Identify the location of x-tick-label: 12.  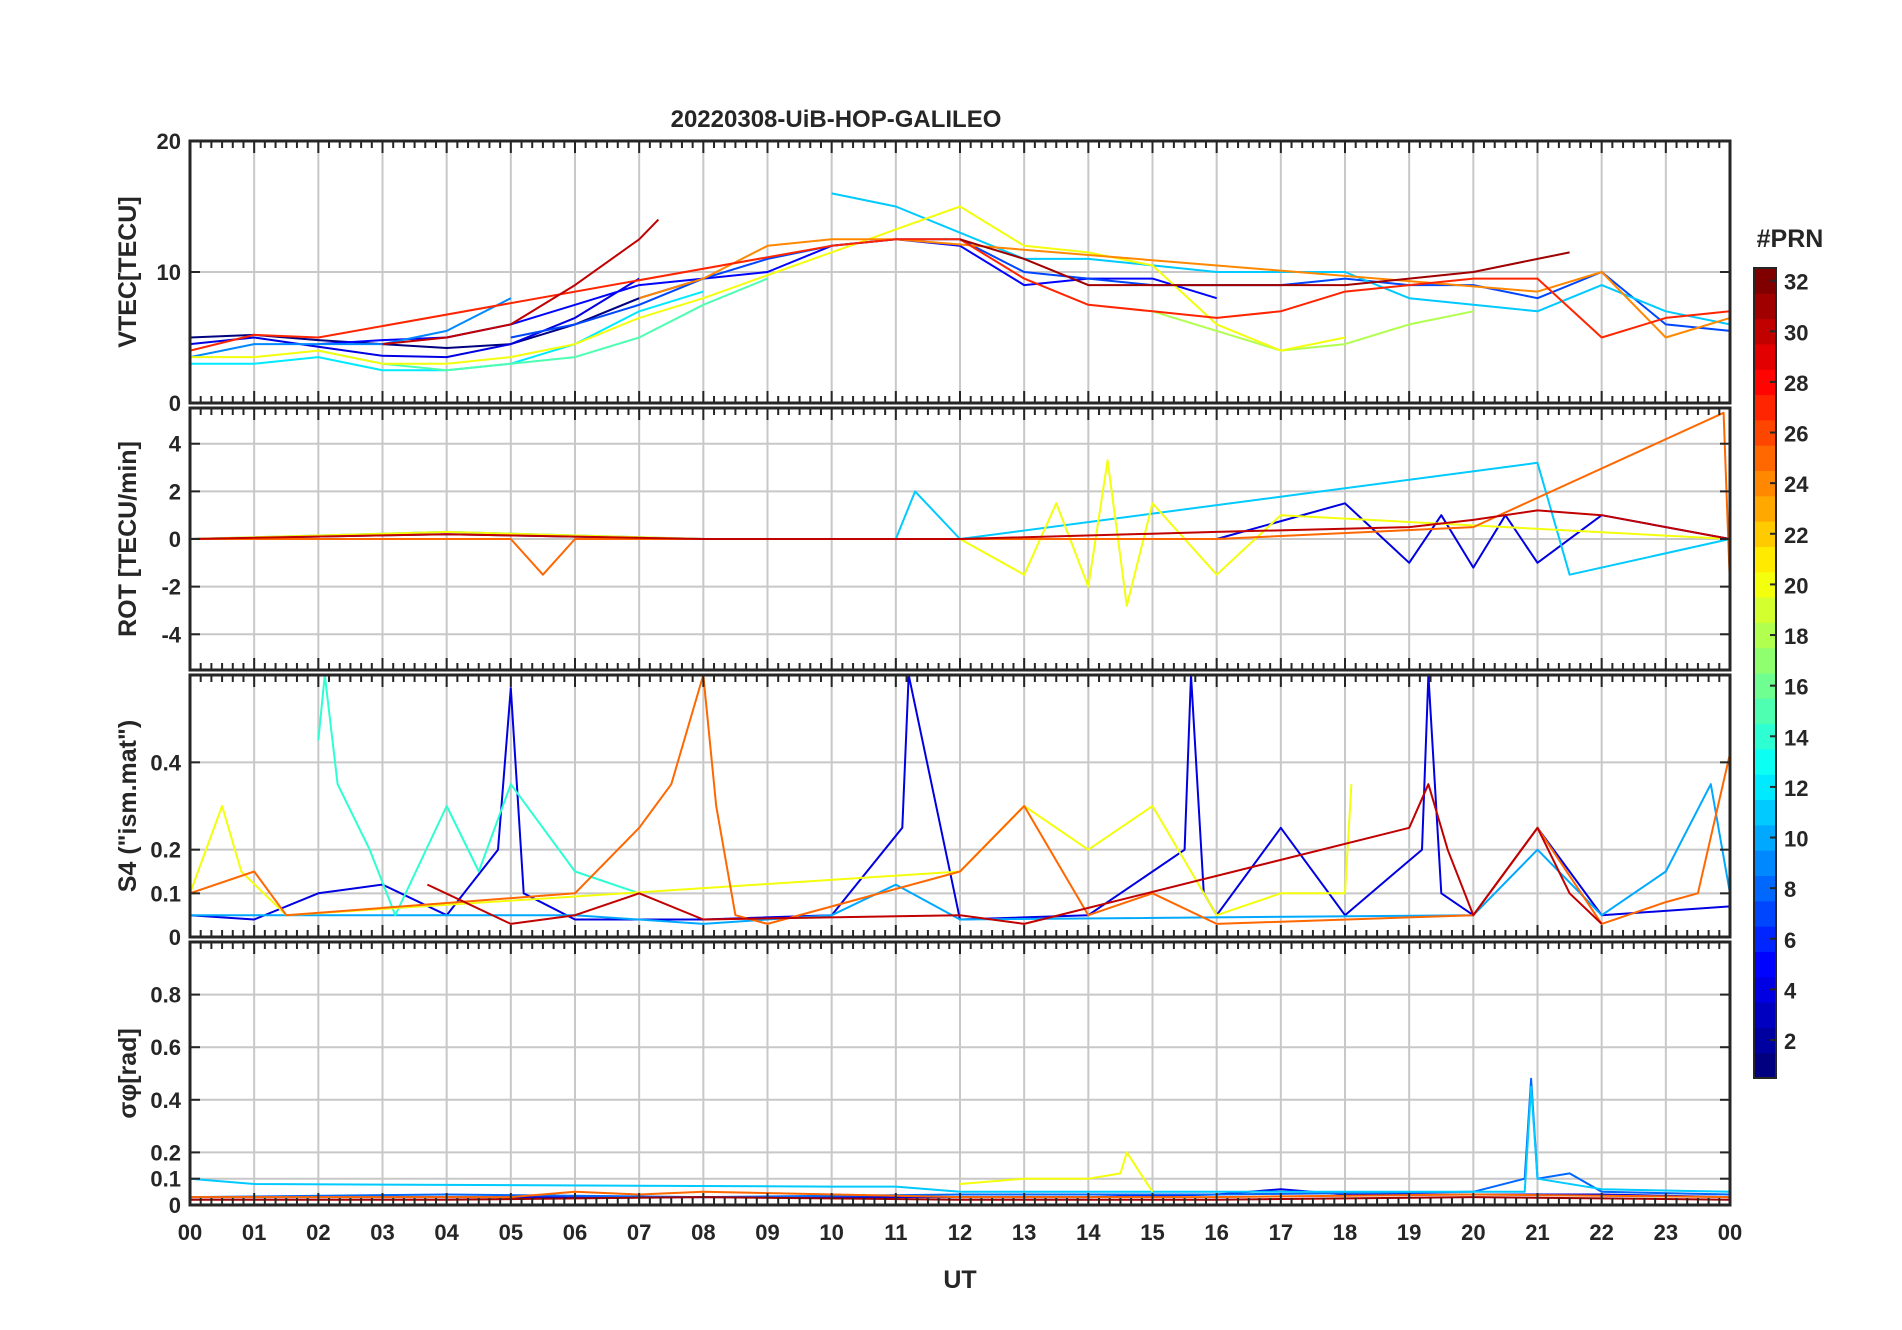
(960, 1232).